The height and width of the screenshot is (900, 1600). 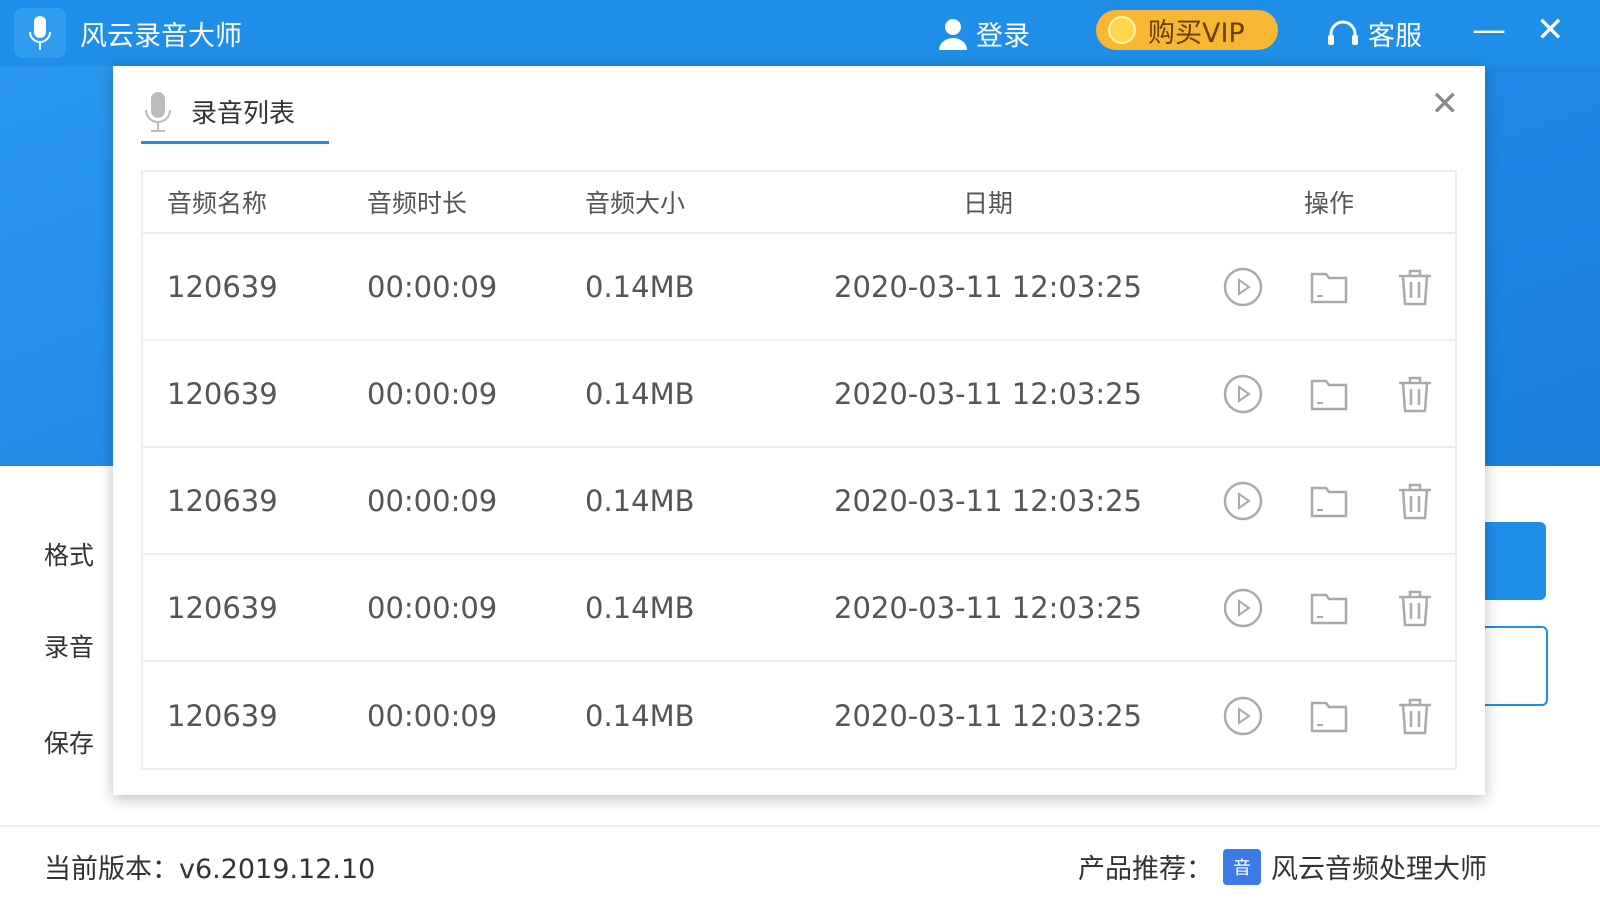 I want to click on service-label: 客服, so click(x=1395, y=36).